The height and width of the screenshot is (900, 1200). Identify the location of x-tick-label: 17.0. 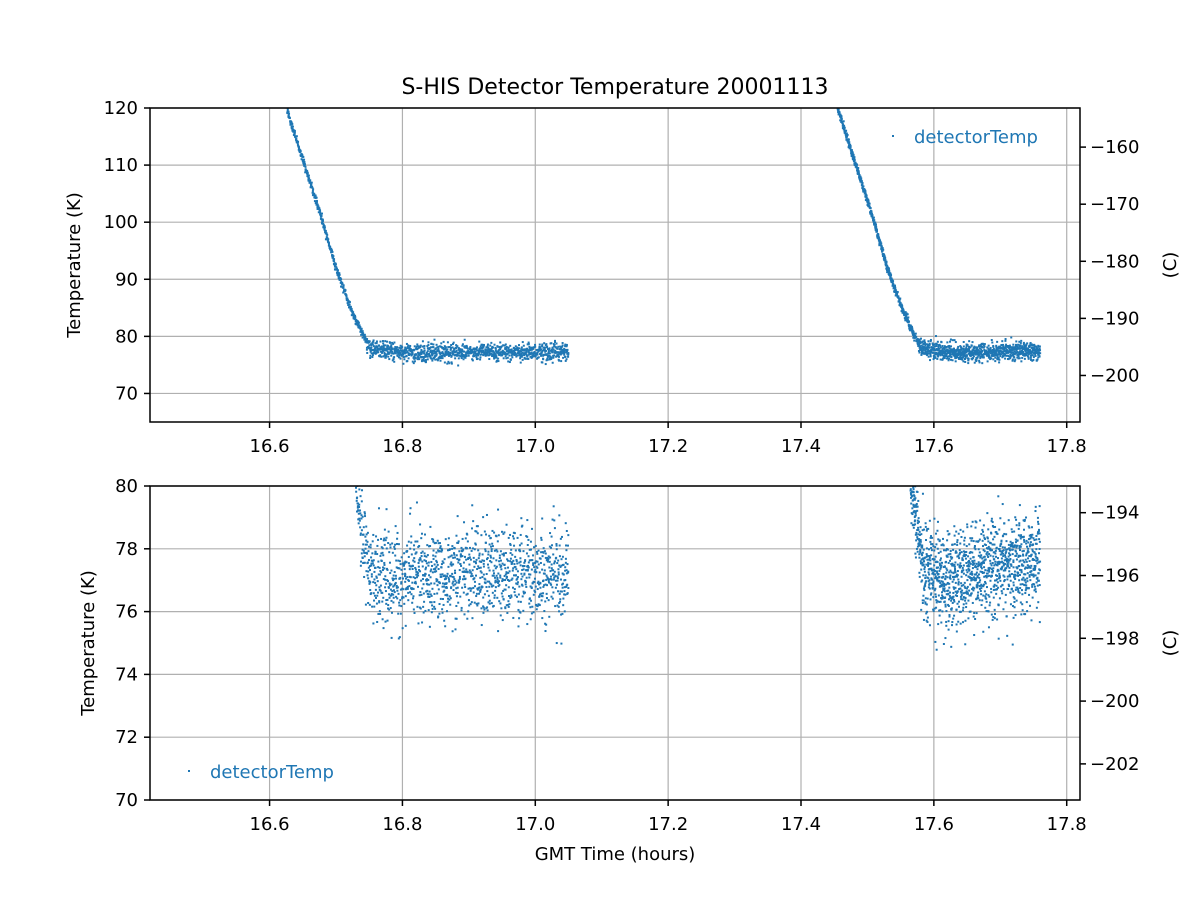
(535, 446).